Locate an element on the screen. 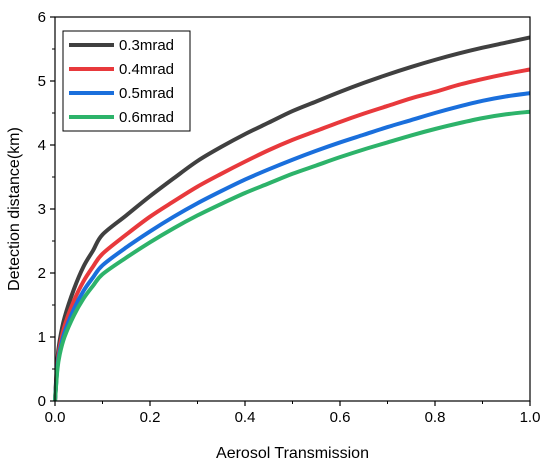  legend-label: 0.6mrad is located at coordinates (146, 117).